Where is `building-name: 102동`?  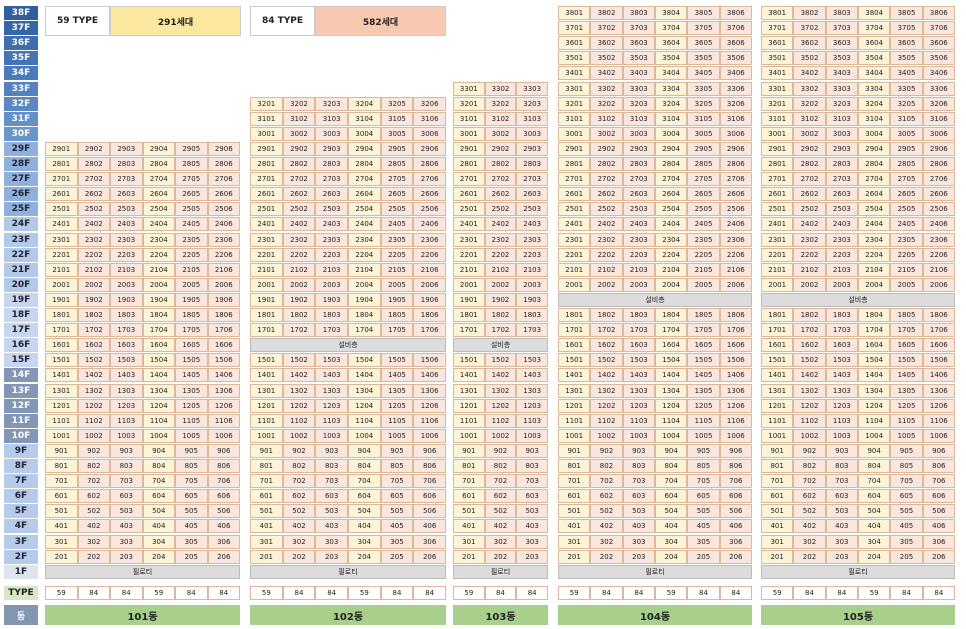 building-name: 102동 is located at coordinates (348, 615).